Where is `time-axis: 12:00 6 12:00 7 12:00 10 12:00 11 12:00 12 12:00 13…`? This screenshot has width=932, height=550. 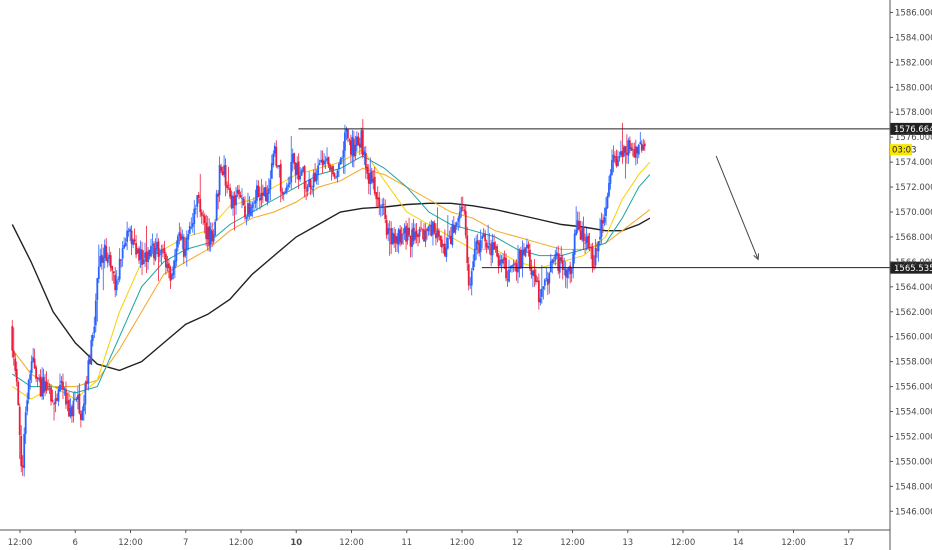
time-axis: 12:00 6 12:00 7 12:00 10 12:00 11 12:00 12 12:00 13… is located at coordinates (445, 538).